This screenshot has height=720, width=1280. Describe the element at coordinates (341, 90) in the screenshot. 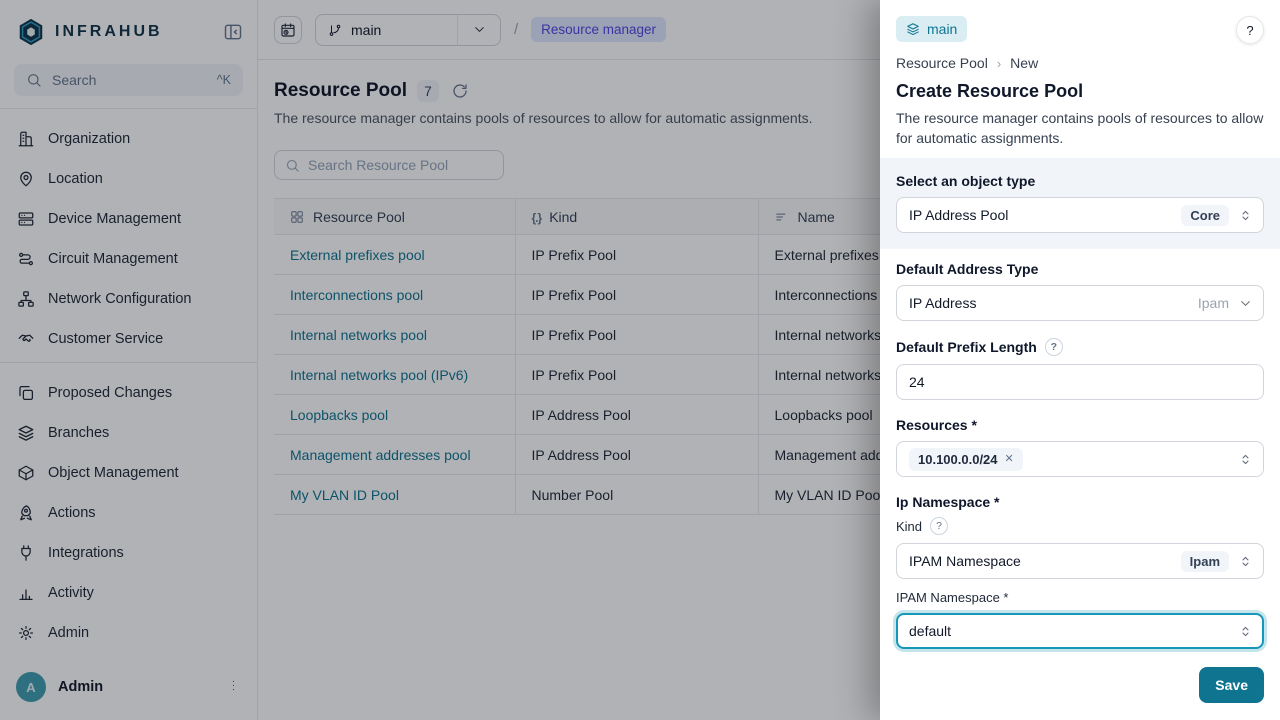

I see `page-title: Resource Pool` at that location.